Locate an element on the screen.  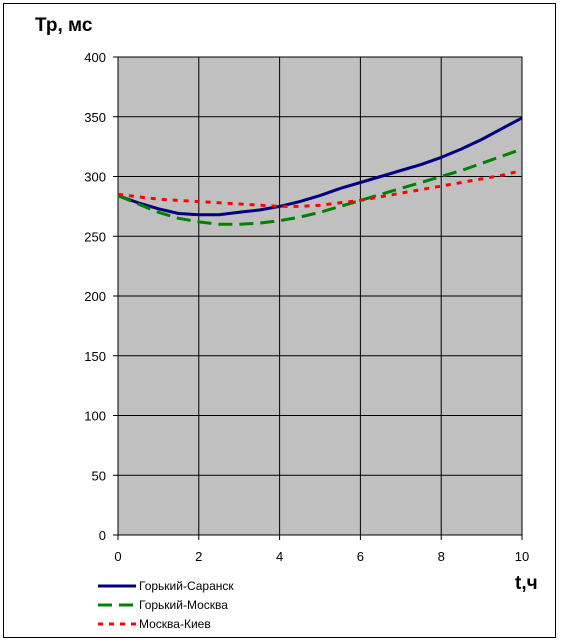
y-axis-title: Тр, мс is located at coordinates (64, 25).